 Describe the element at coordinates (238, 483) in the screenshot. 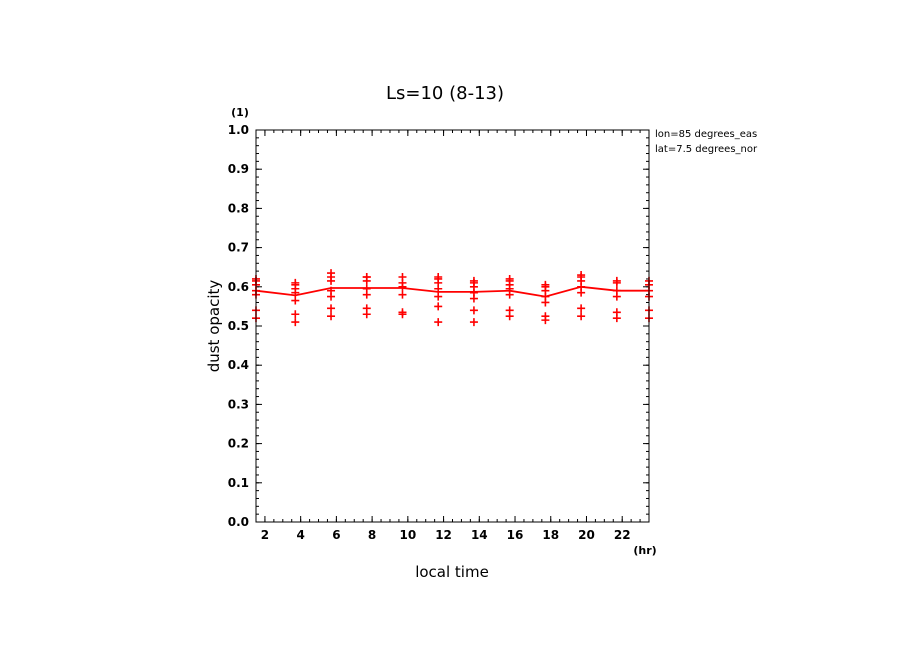

I see `y-tick-label: 0.1` at that location.